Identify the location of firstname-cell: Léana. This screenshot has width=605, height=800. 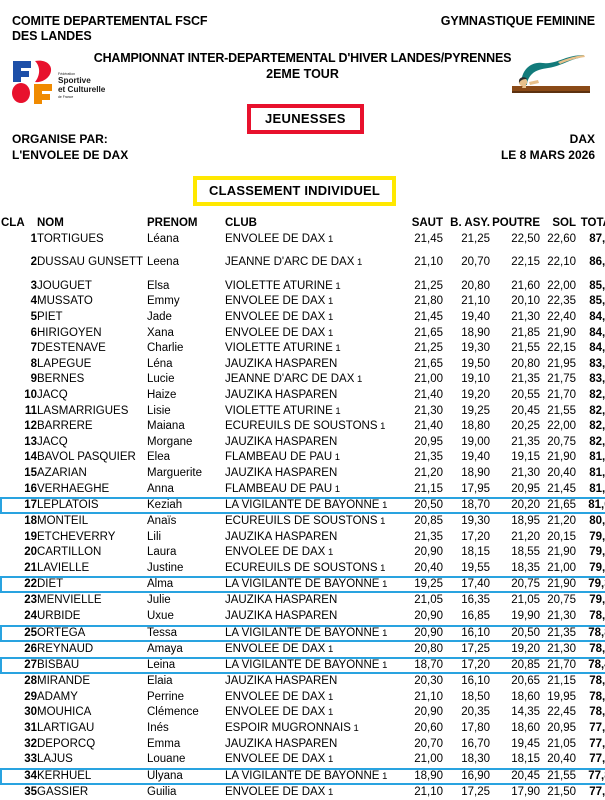
(163, 238).